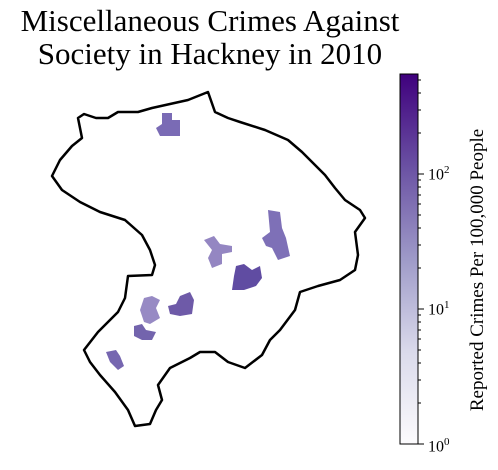 The image size is (498, 470). What do you see at coordinates (115, 360) in the screenshot?
I see `region-south-west` at bounding box center [115, 360].